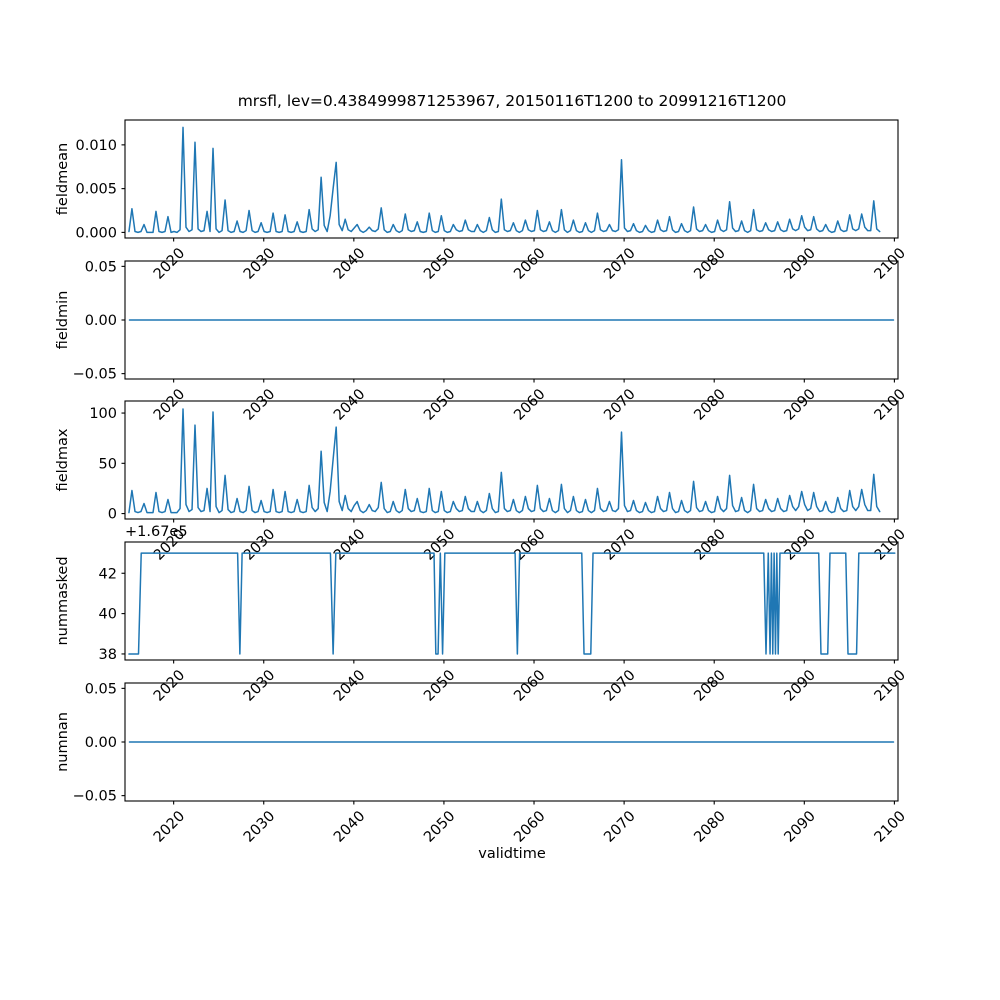 The image size is (1000, 1000). What do you see at coordinates (103, 414) in the screenshot?
I see `y-tick-label: 100` at bounding box center [103, 414].